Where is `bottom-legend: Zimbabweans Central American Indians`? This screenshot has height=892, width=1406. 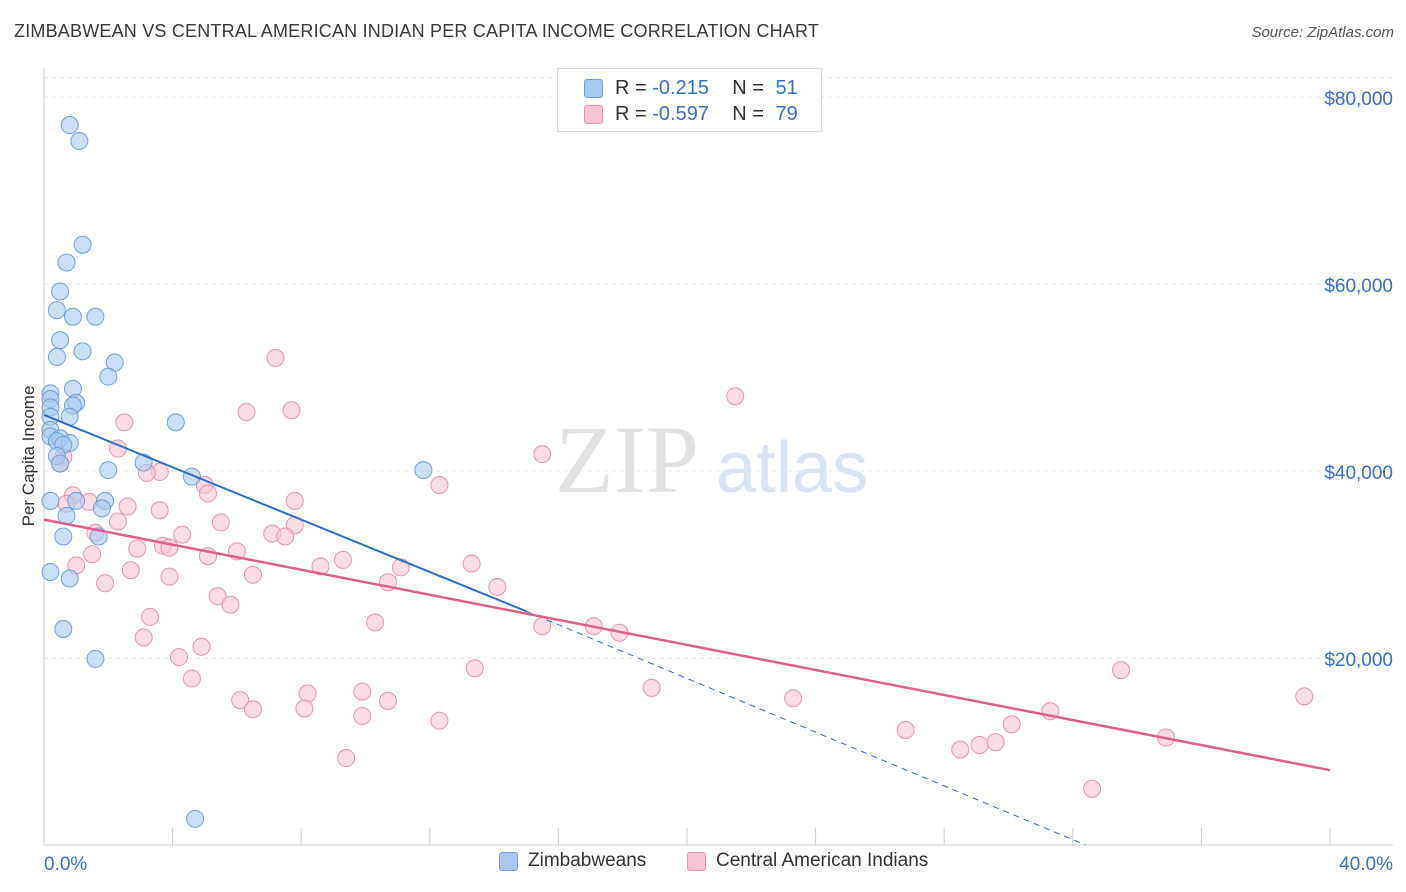
bottom-legend: Zimbabweans Central American Indians is located at coordinates (703, 865).